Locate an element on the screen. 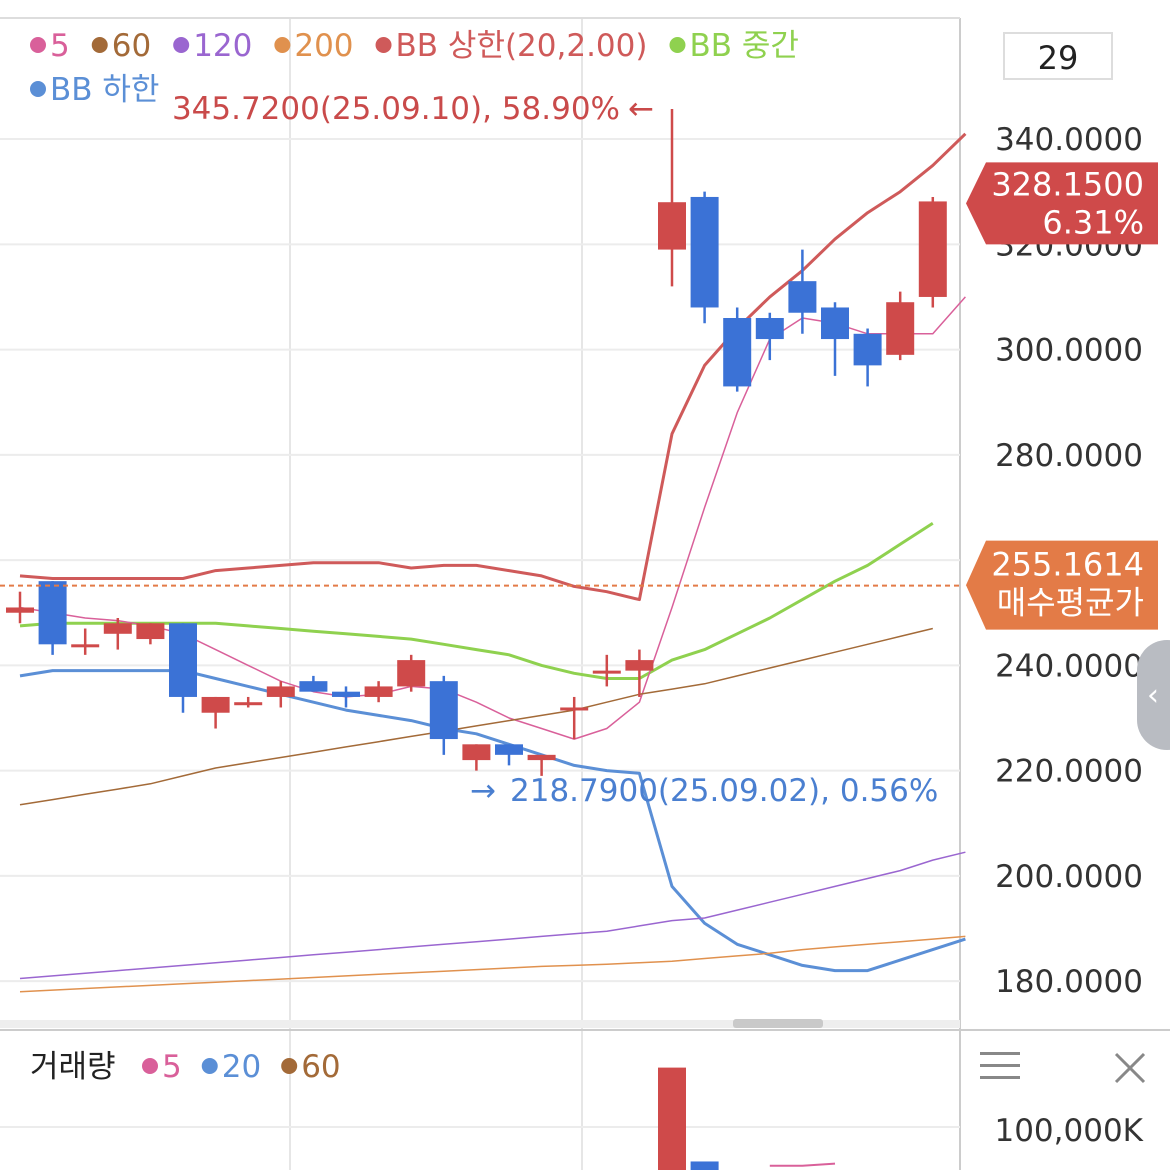 Image resolution: width=1170 pixels, height=1170 pixels. legend-label-4: BB 상한(20,2.00) is located at coordinates (522, 46).